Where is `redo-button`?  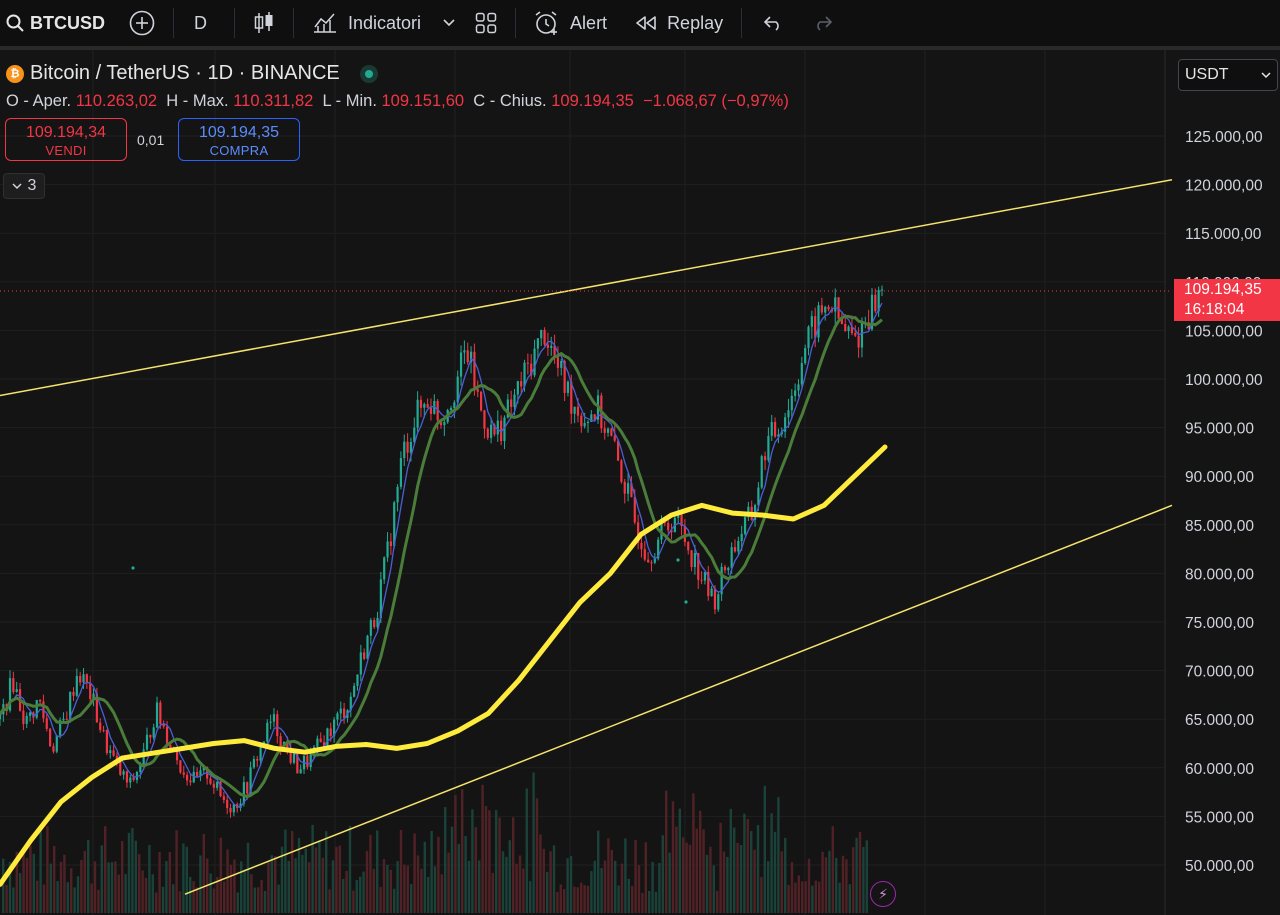 redo-button is located at coordinates (823, 23).